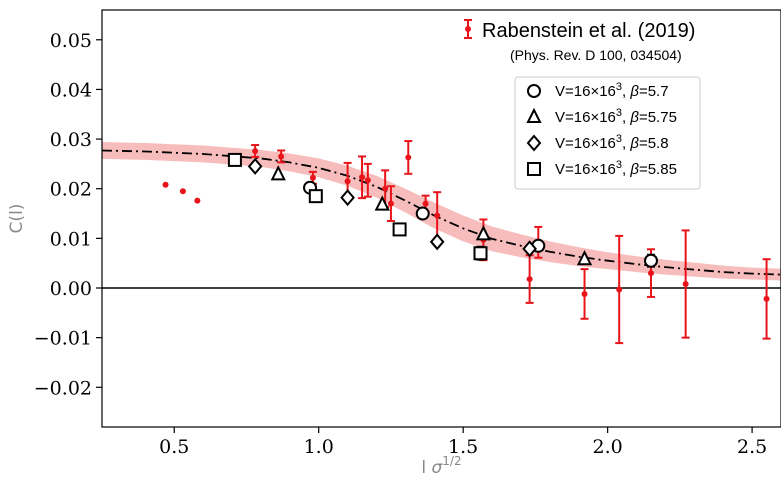 This screenshot has height=481, width=781. What do you see at coordinates (71, 289) in the screenshot?
I see `y-tick-label-2: 0.00` at bounding box center [71, 289].